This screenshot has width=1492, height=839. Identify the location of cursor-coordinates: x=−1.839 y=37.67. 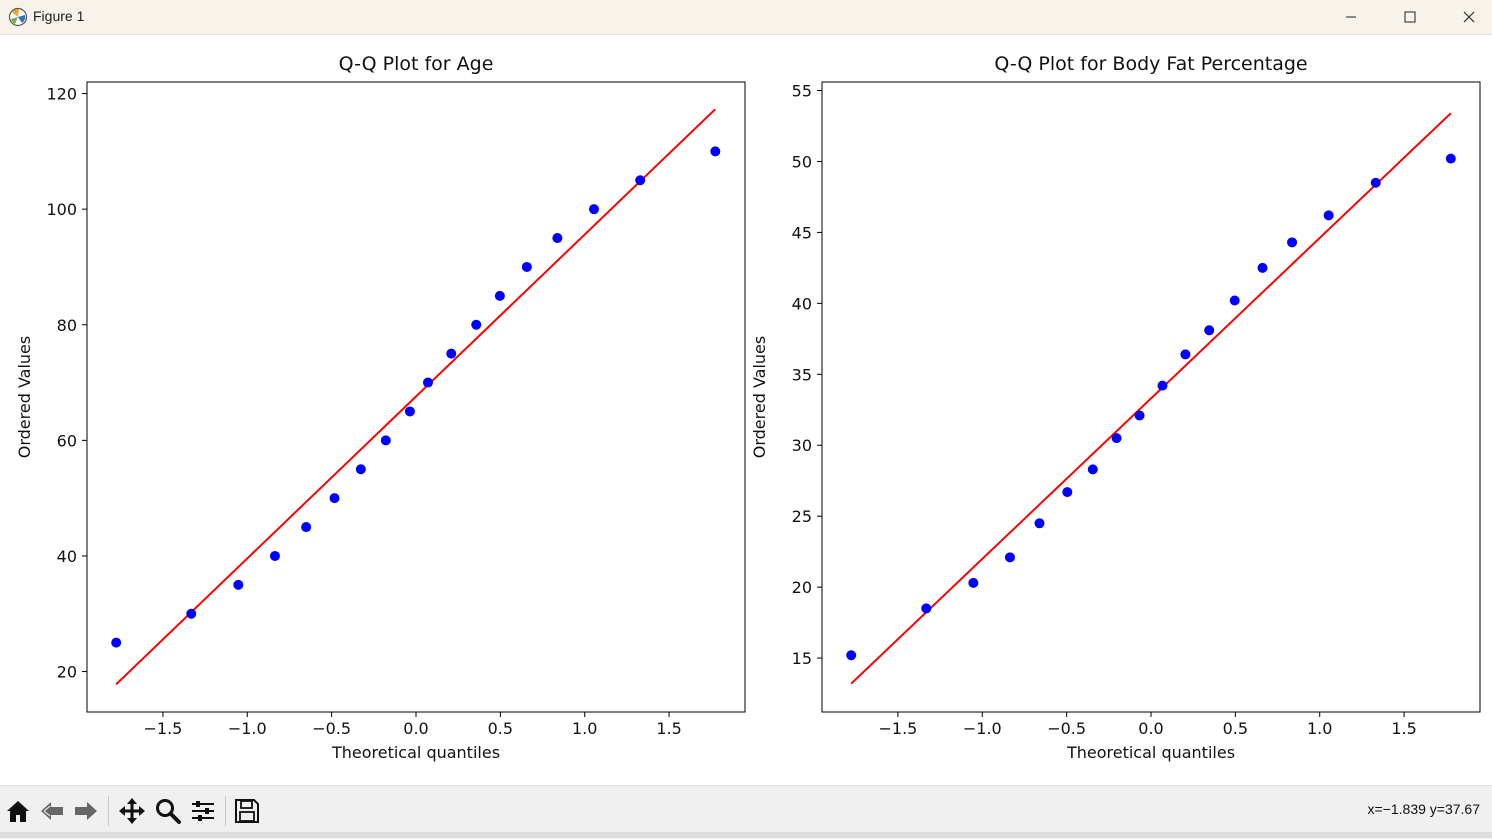
(1424, 809).